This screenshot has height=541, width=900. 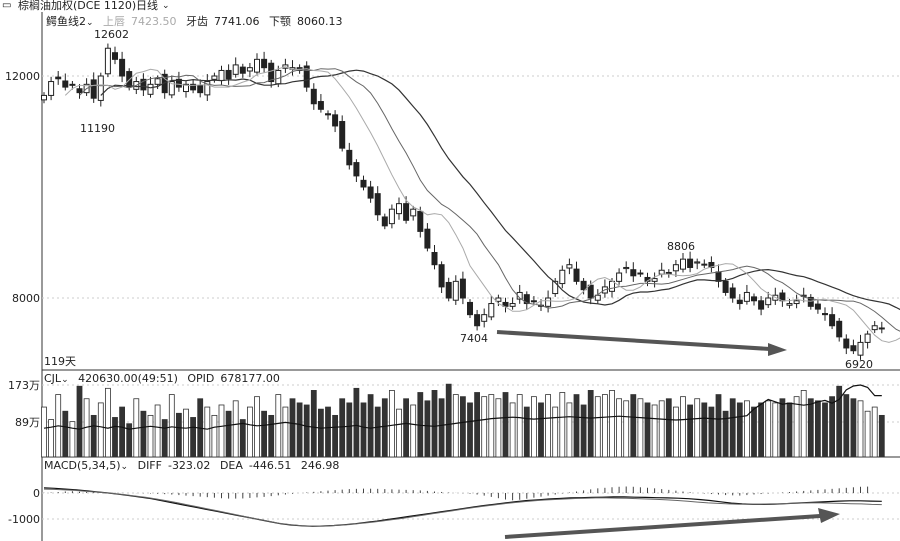 What do you see at coordinates (60, 361) in the screenshot?
I see `days-label: 119天` at bounding box center [60, 361].